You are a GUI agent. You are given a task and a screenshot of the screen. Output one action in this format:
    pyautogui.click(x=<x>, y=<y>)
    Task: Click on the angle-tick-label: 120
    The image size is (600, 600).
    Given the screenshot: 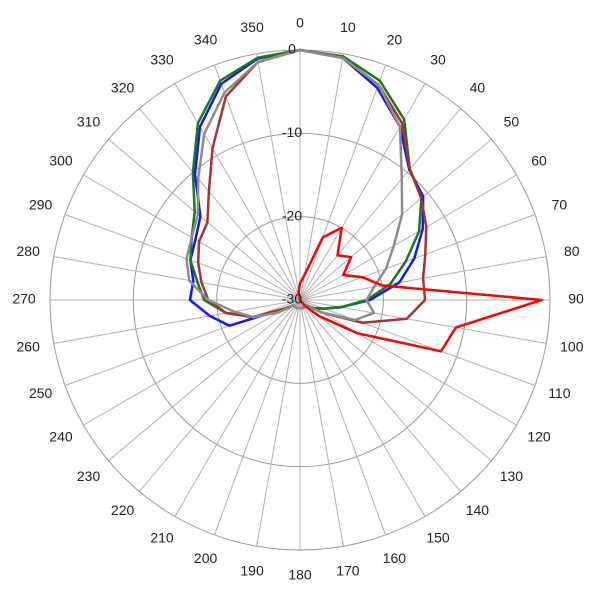 What is the action you would take?
    pyautogui.click(x=539, y=437)
    